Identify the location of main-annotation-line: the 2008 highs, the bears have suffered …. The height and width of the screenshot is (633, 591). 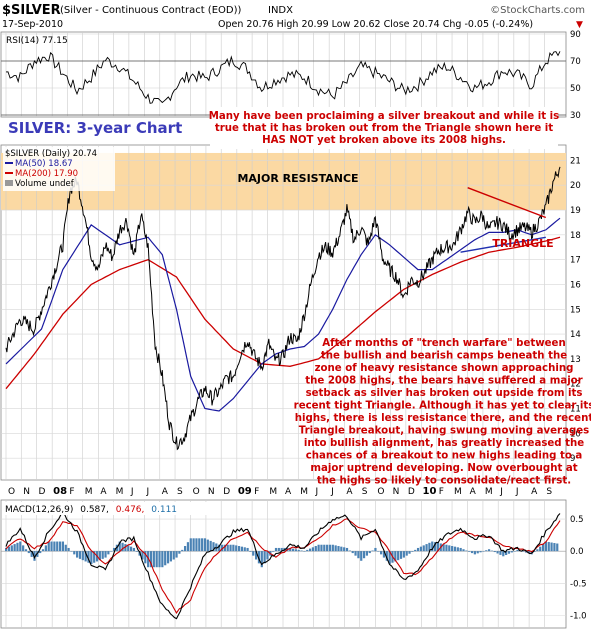
(443, 381).